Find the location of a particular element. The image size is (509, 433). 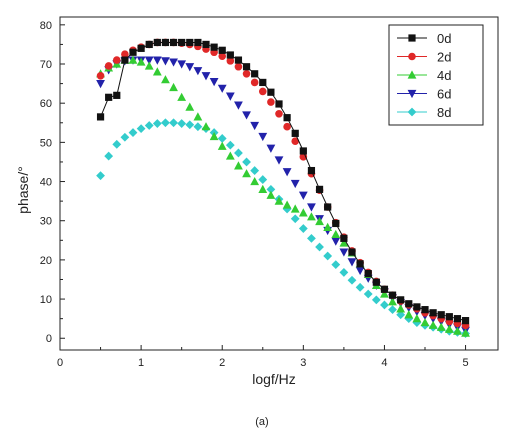

x-tick-label: 4 is located at coordinates (384, 363).